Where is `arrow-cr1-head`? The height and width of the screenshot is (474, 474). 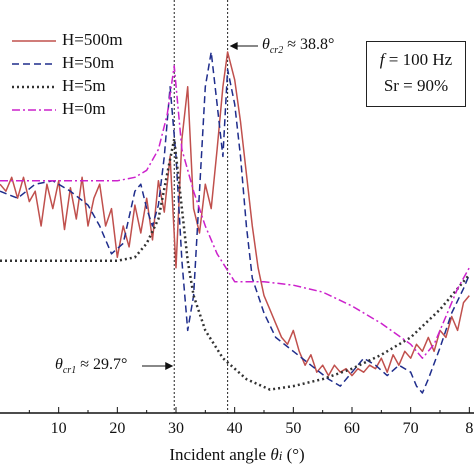
arrow-cr1-head is located at coordinates (169, 366).